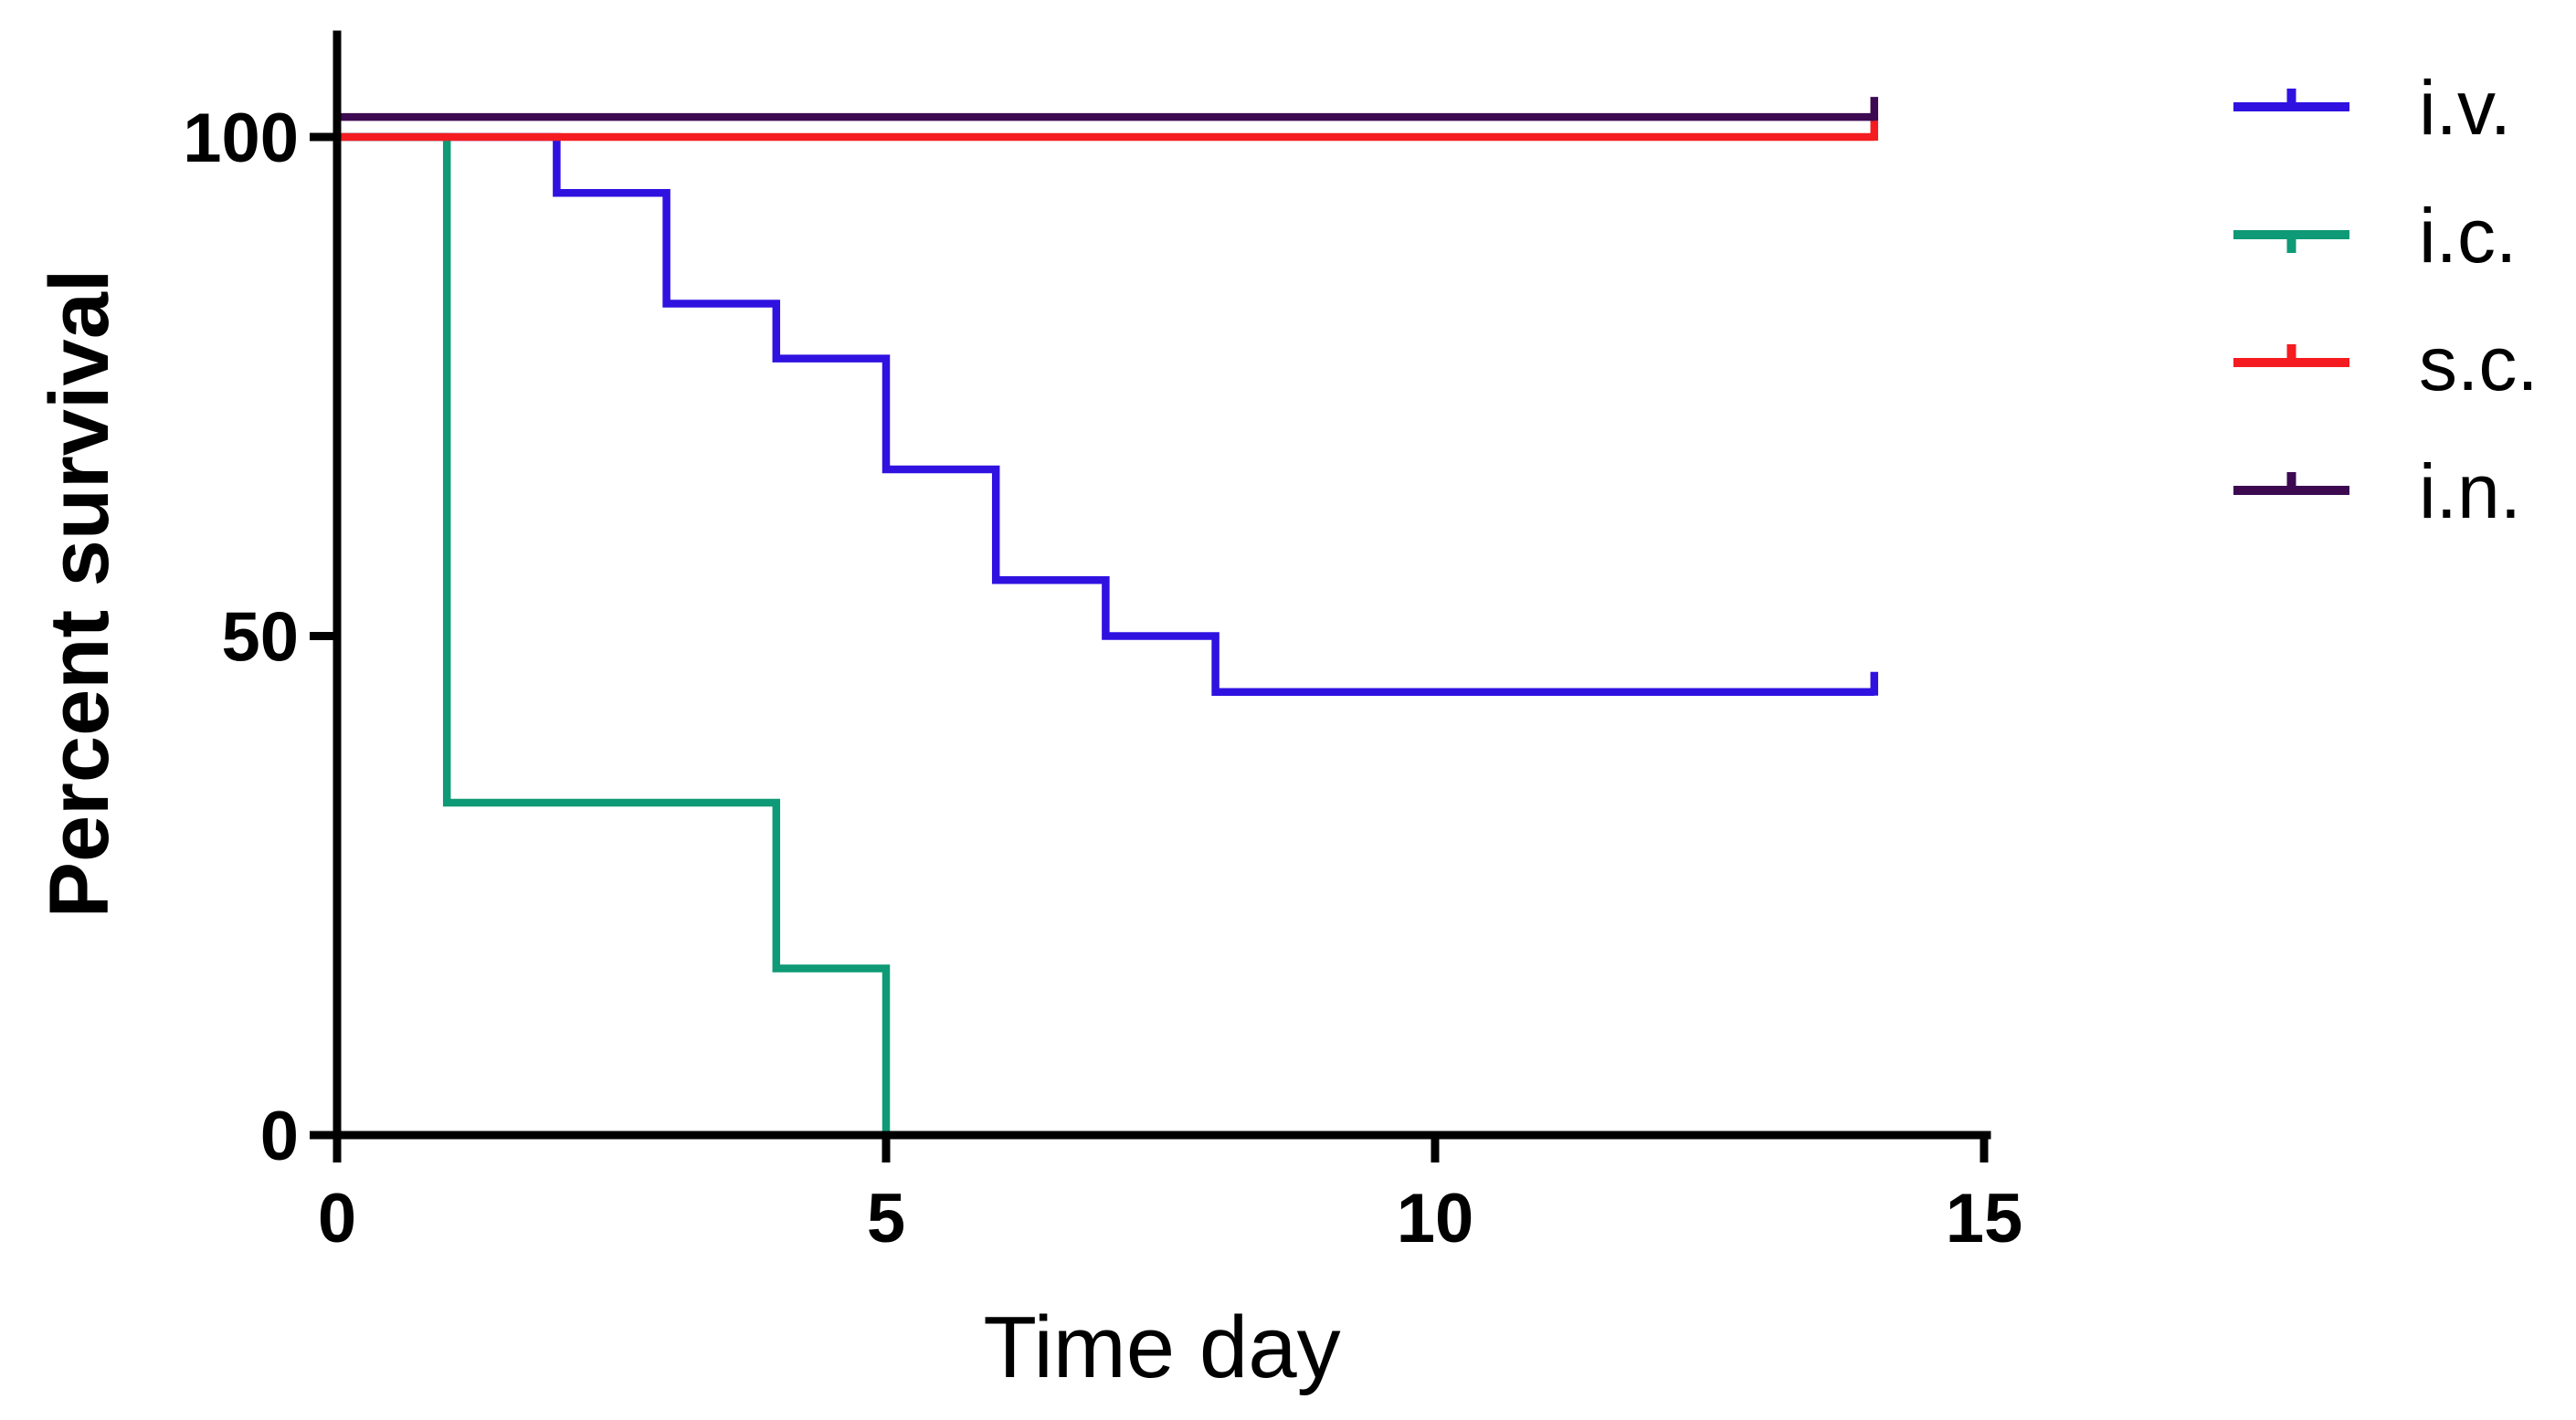 The height and width of the screenshot is (1420, 2576). Describe the element at coordinates (2377, 491) in the screenshot. I see `legend-entry: i.n.` at that location.